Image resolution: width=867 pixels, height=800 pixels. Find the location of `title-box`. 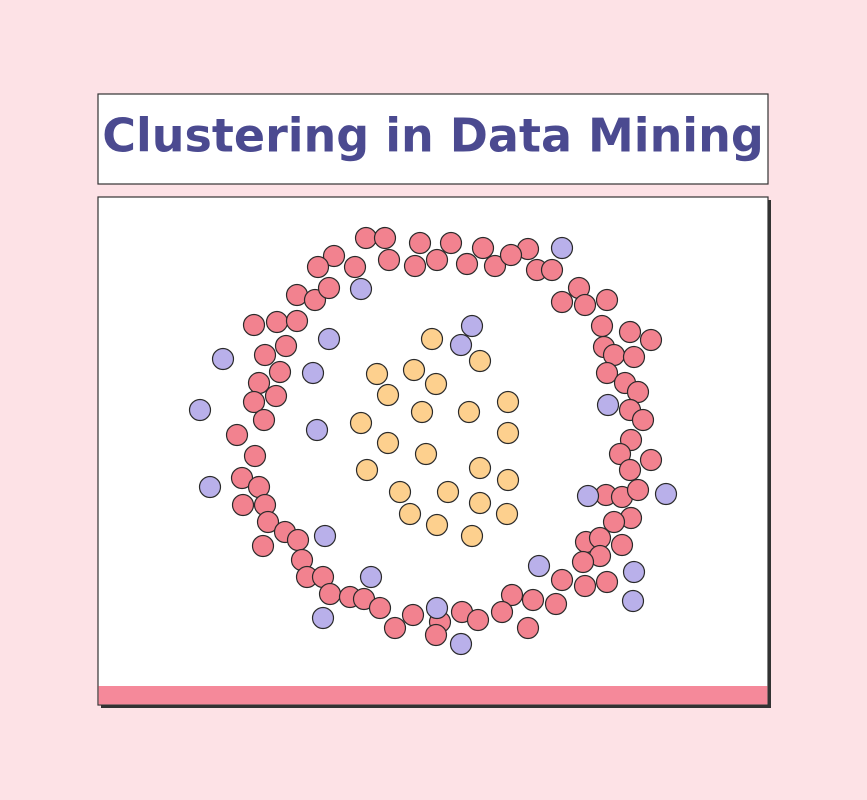

title-box is located at coordinates (433, 139).